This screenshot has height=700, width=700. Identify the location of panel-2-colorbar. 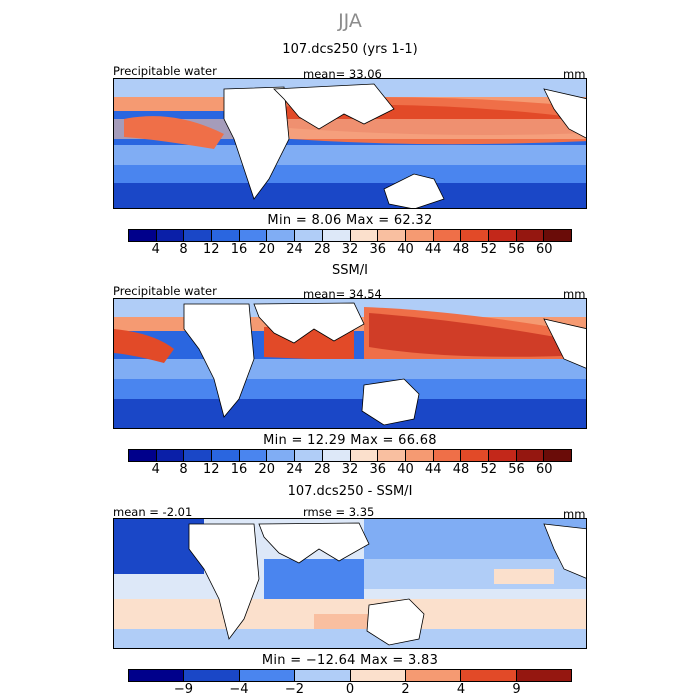
(350, 455).